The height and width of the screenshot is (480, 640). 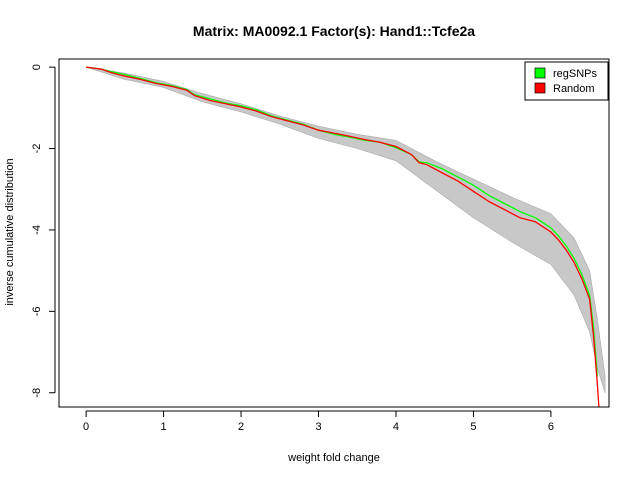 I want to click on x-tick-label: 3, so click(x=318, y=427).